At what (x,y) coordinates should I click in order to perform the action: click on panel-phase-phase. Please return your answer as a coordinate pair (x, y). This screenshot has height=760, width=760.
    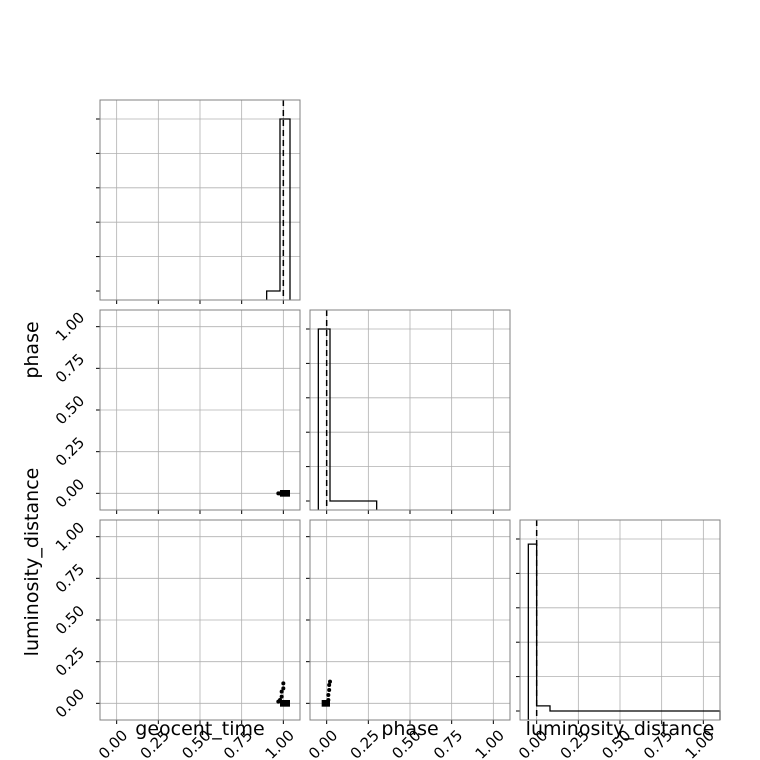
    Looking at the image, I should click on (408, 411).